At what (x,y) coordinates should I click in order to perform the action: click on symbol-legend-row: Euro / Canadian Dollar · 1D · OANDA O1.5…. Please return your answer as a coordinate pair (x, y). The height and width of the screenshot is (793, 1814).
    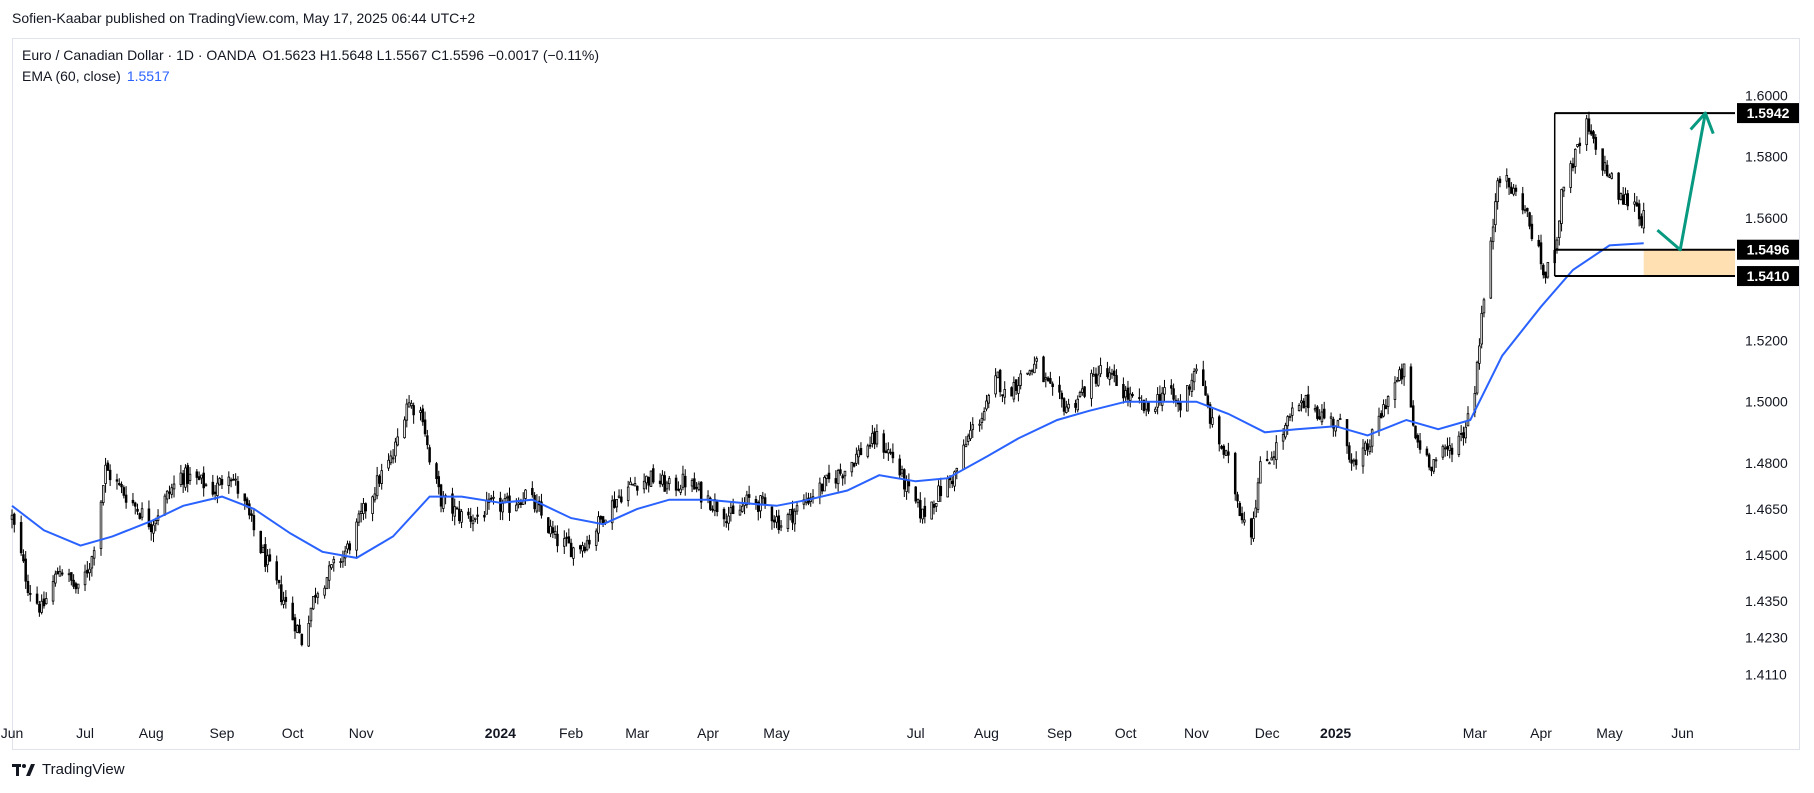
    Looking at the image, I should click on (310, 55).